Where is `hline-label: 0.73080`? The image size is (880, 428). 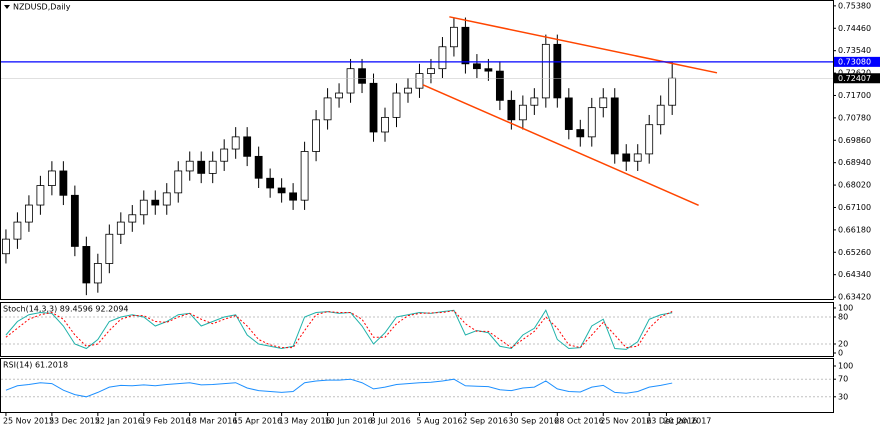
hline-label: 0.73080 is located at coordinates (854, 61).